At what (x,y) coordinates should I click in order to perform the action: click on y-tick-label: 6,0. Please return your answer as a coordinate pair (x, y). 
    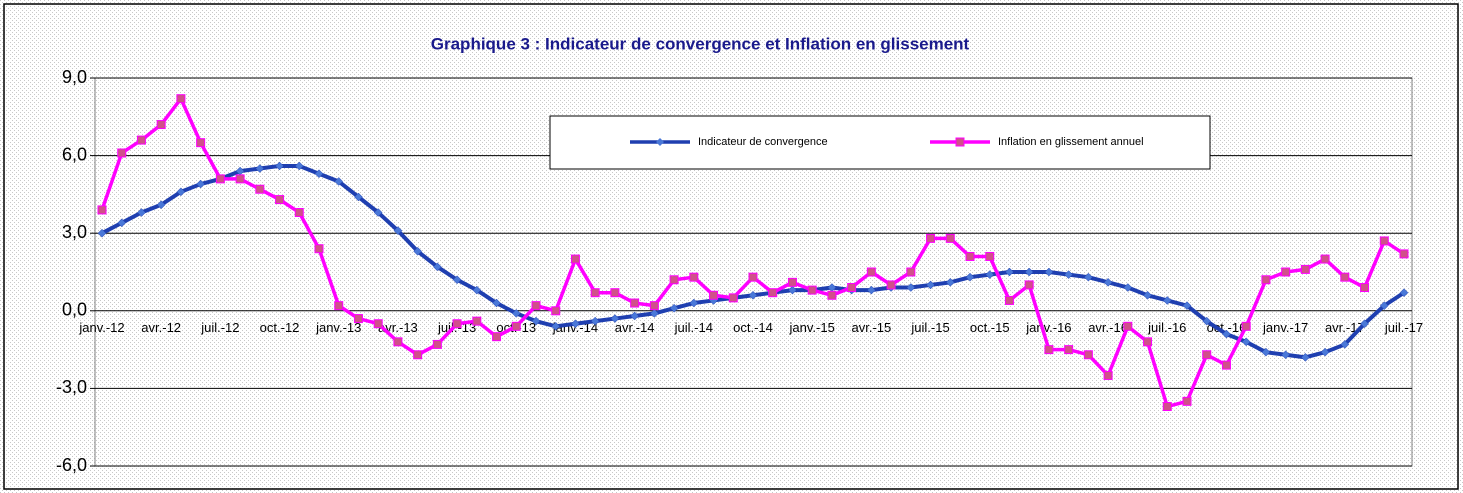
    Looking at the image, I should click on (74, 154).